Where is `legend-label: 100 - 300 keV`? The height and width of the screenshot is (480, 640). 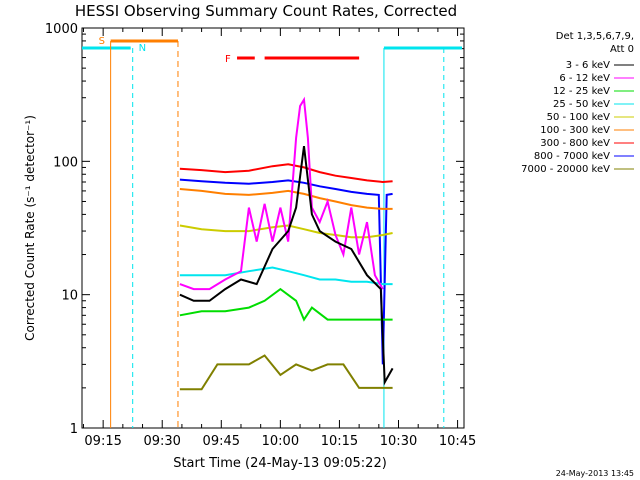
legend-label: 100 - 300 keV is located at coordinates (575, 130).